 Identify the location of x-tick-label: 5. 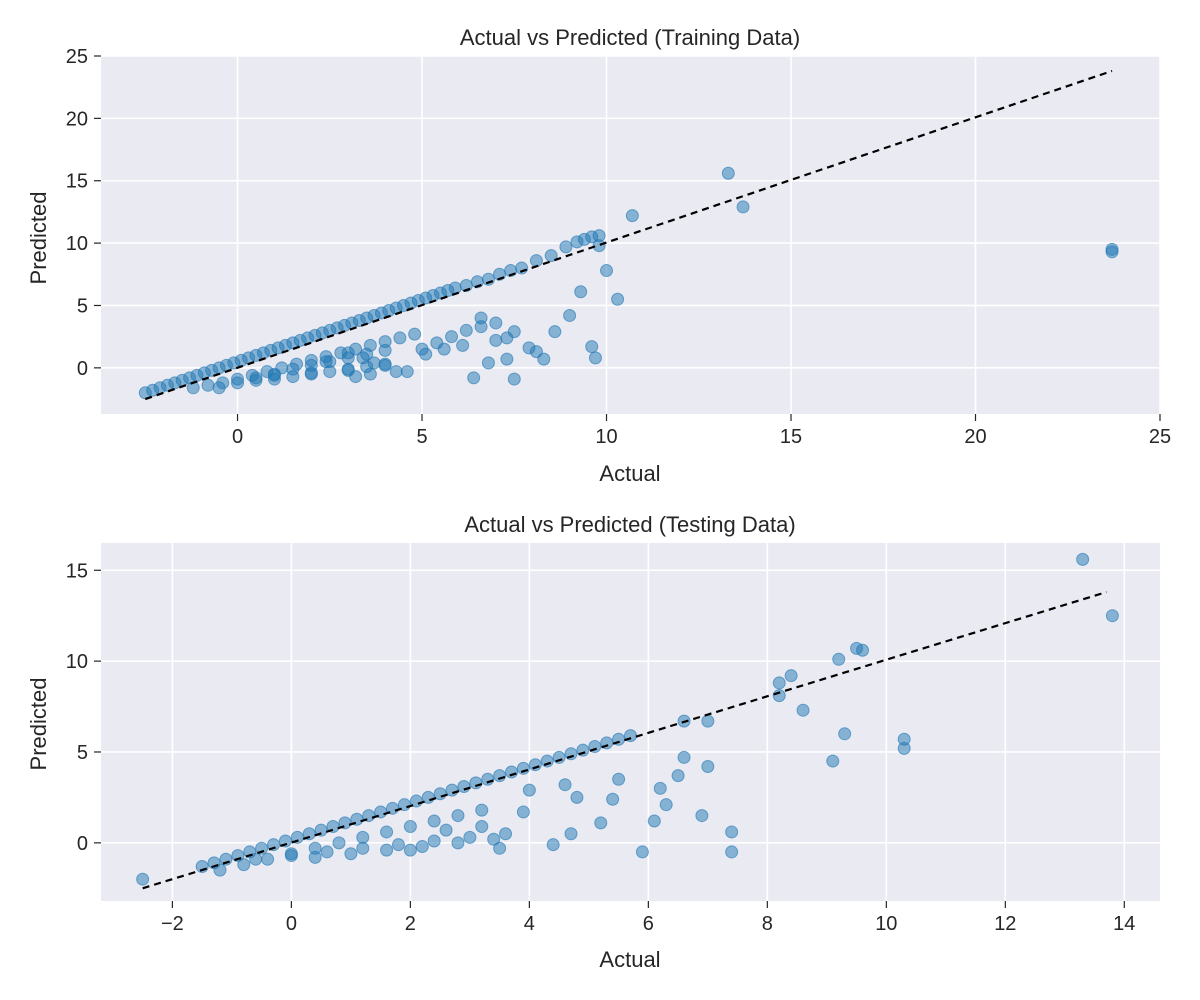
(421, 437).